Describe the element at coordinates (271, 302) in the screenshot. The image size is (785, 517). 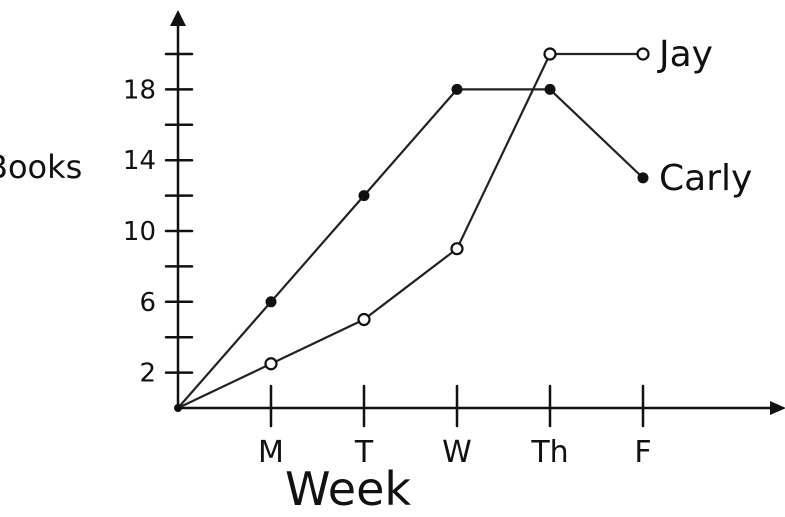
I see `data-point-carly-m` at that location.